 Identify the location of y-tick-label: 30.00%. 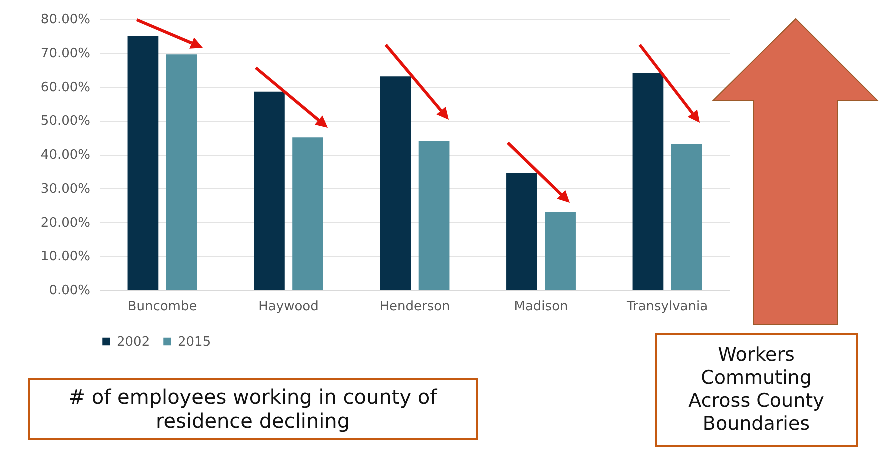
(65, 189).